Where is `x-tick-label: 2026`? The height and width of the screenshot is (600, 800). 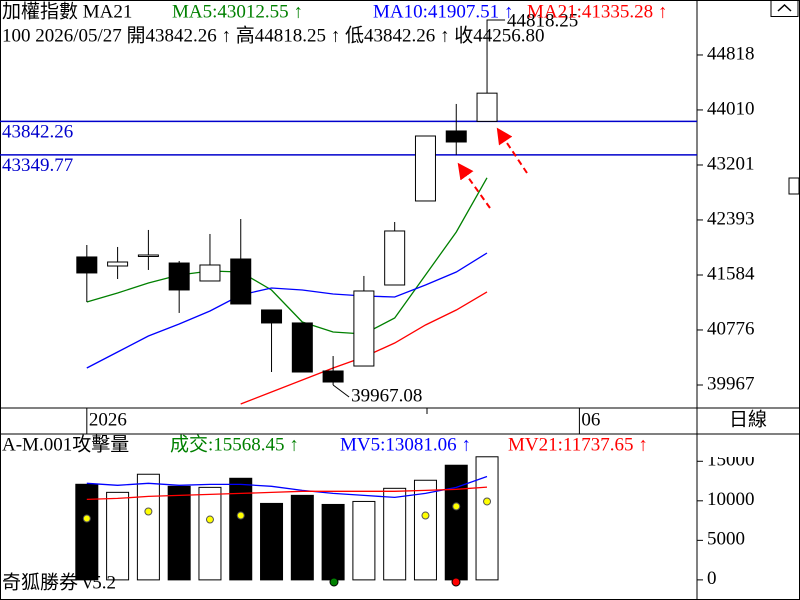 x-tick-label: 2026 is located at coordinates (108, 419).